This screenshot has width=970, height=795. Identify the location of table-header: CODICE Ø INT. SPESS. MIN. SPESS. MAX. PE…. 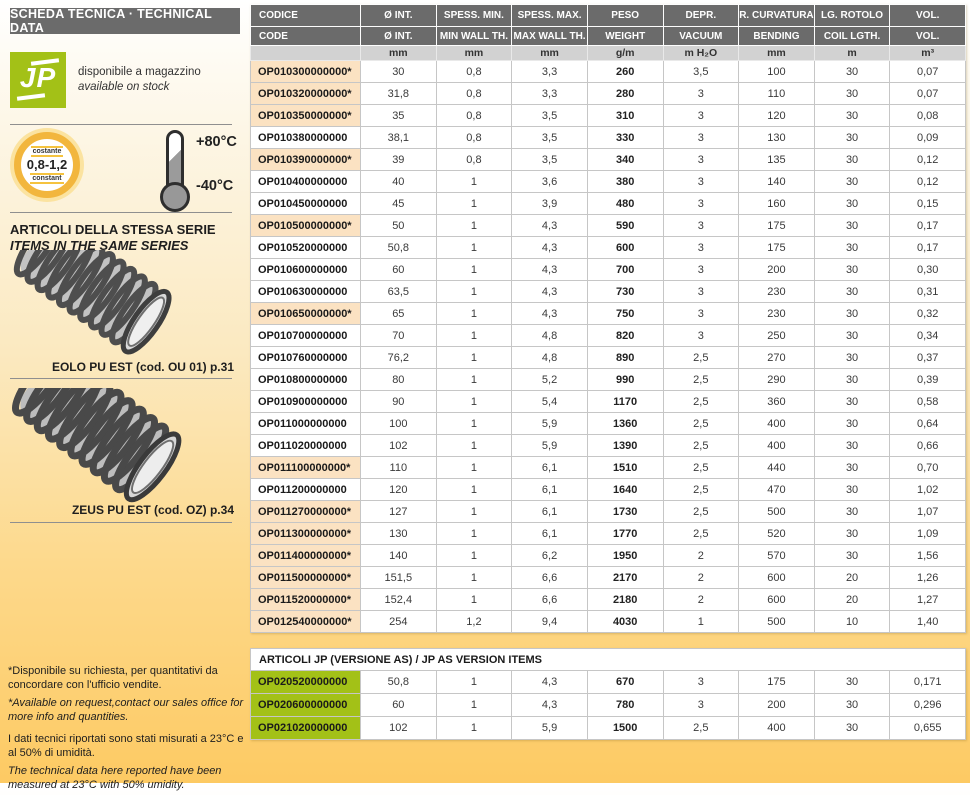
(608, 32).